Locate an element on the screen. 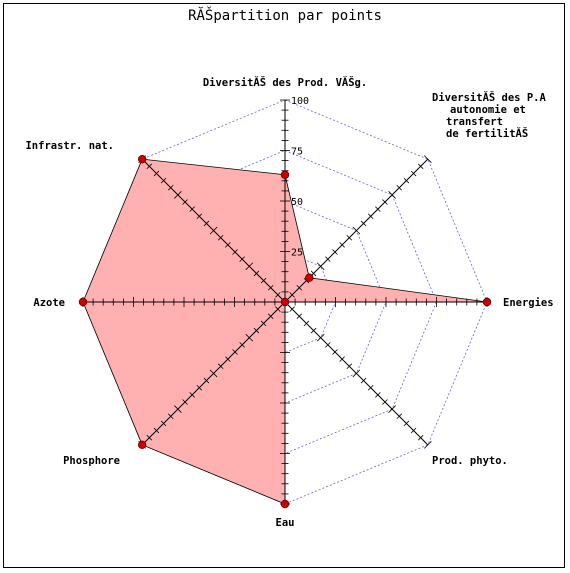 The height and width of the screenshot is (573, 570). axis-label-1-1: autonomie et is located at coordinates (488, 110).